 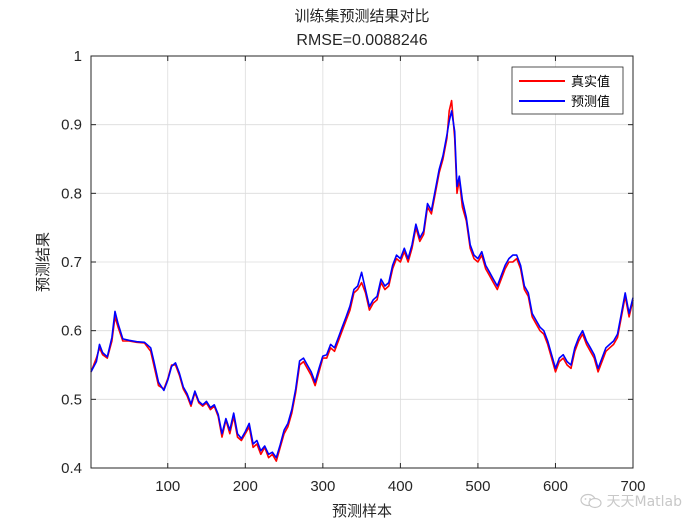 What do you see at coordinates (322, 486) in the screenshot?
I see `x-tick-label: 300` at bounding box center [322, 486].